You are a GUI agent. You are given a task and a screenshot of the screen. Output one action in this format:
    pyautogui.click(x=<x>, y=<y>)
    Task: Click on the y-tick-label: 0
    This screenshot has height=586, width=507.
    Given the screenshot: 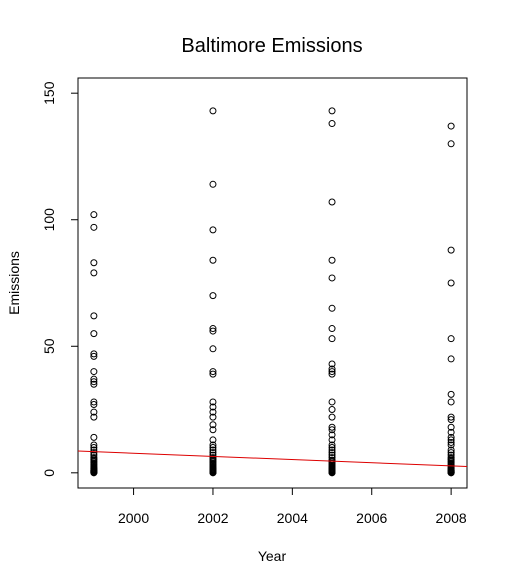 What is the action you would take?
    pyautogui.click(x=49, y=473)
    